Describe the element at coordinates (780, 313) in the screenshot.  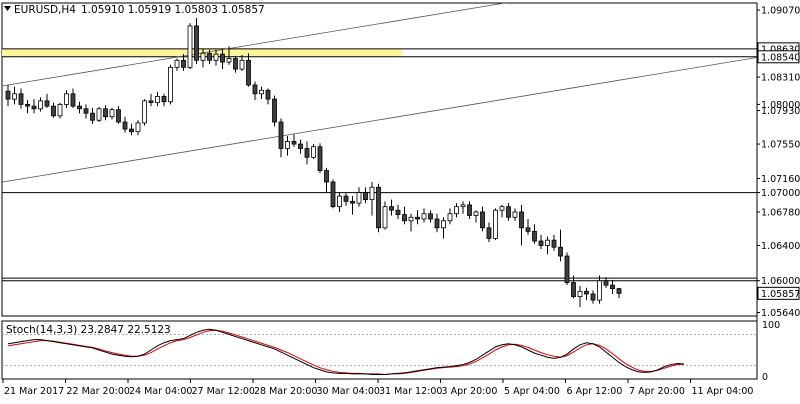
I see `price-tick-label: 1.05640` at that location.